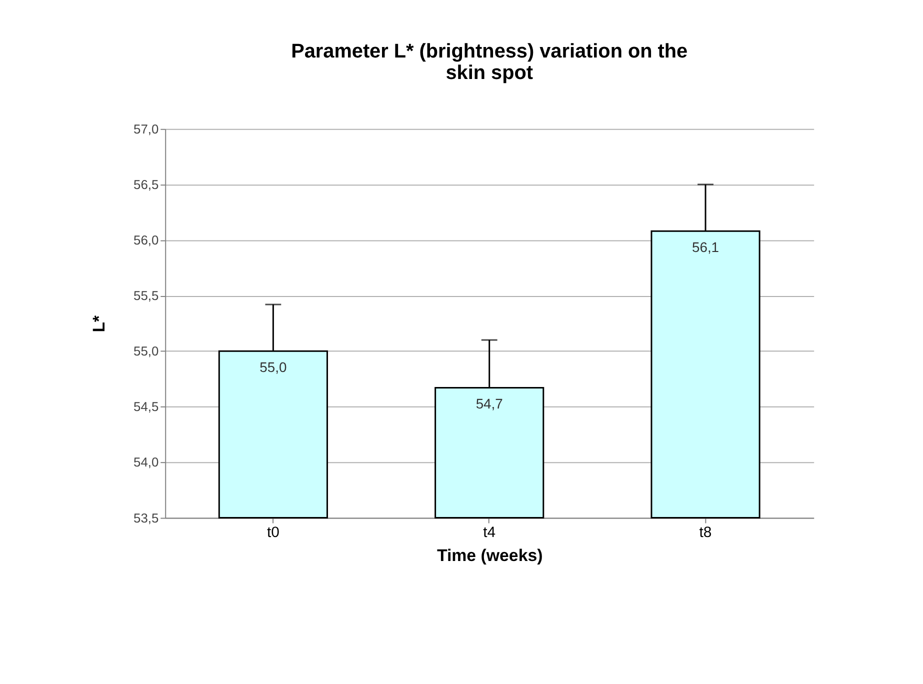 This screenshot has width=923, height=684. Describe the element at coordinates (146, 184) in the screenshot. I see `y-tick-label: 56,5` at that location.